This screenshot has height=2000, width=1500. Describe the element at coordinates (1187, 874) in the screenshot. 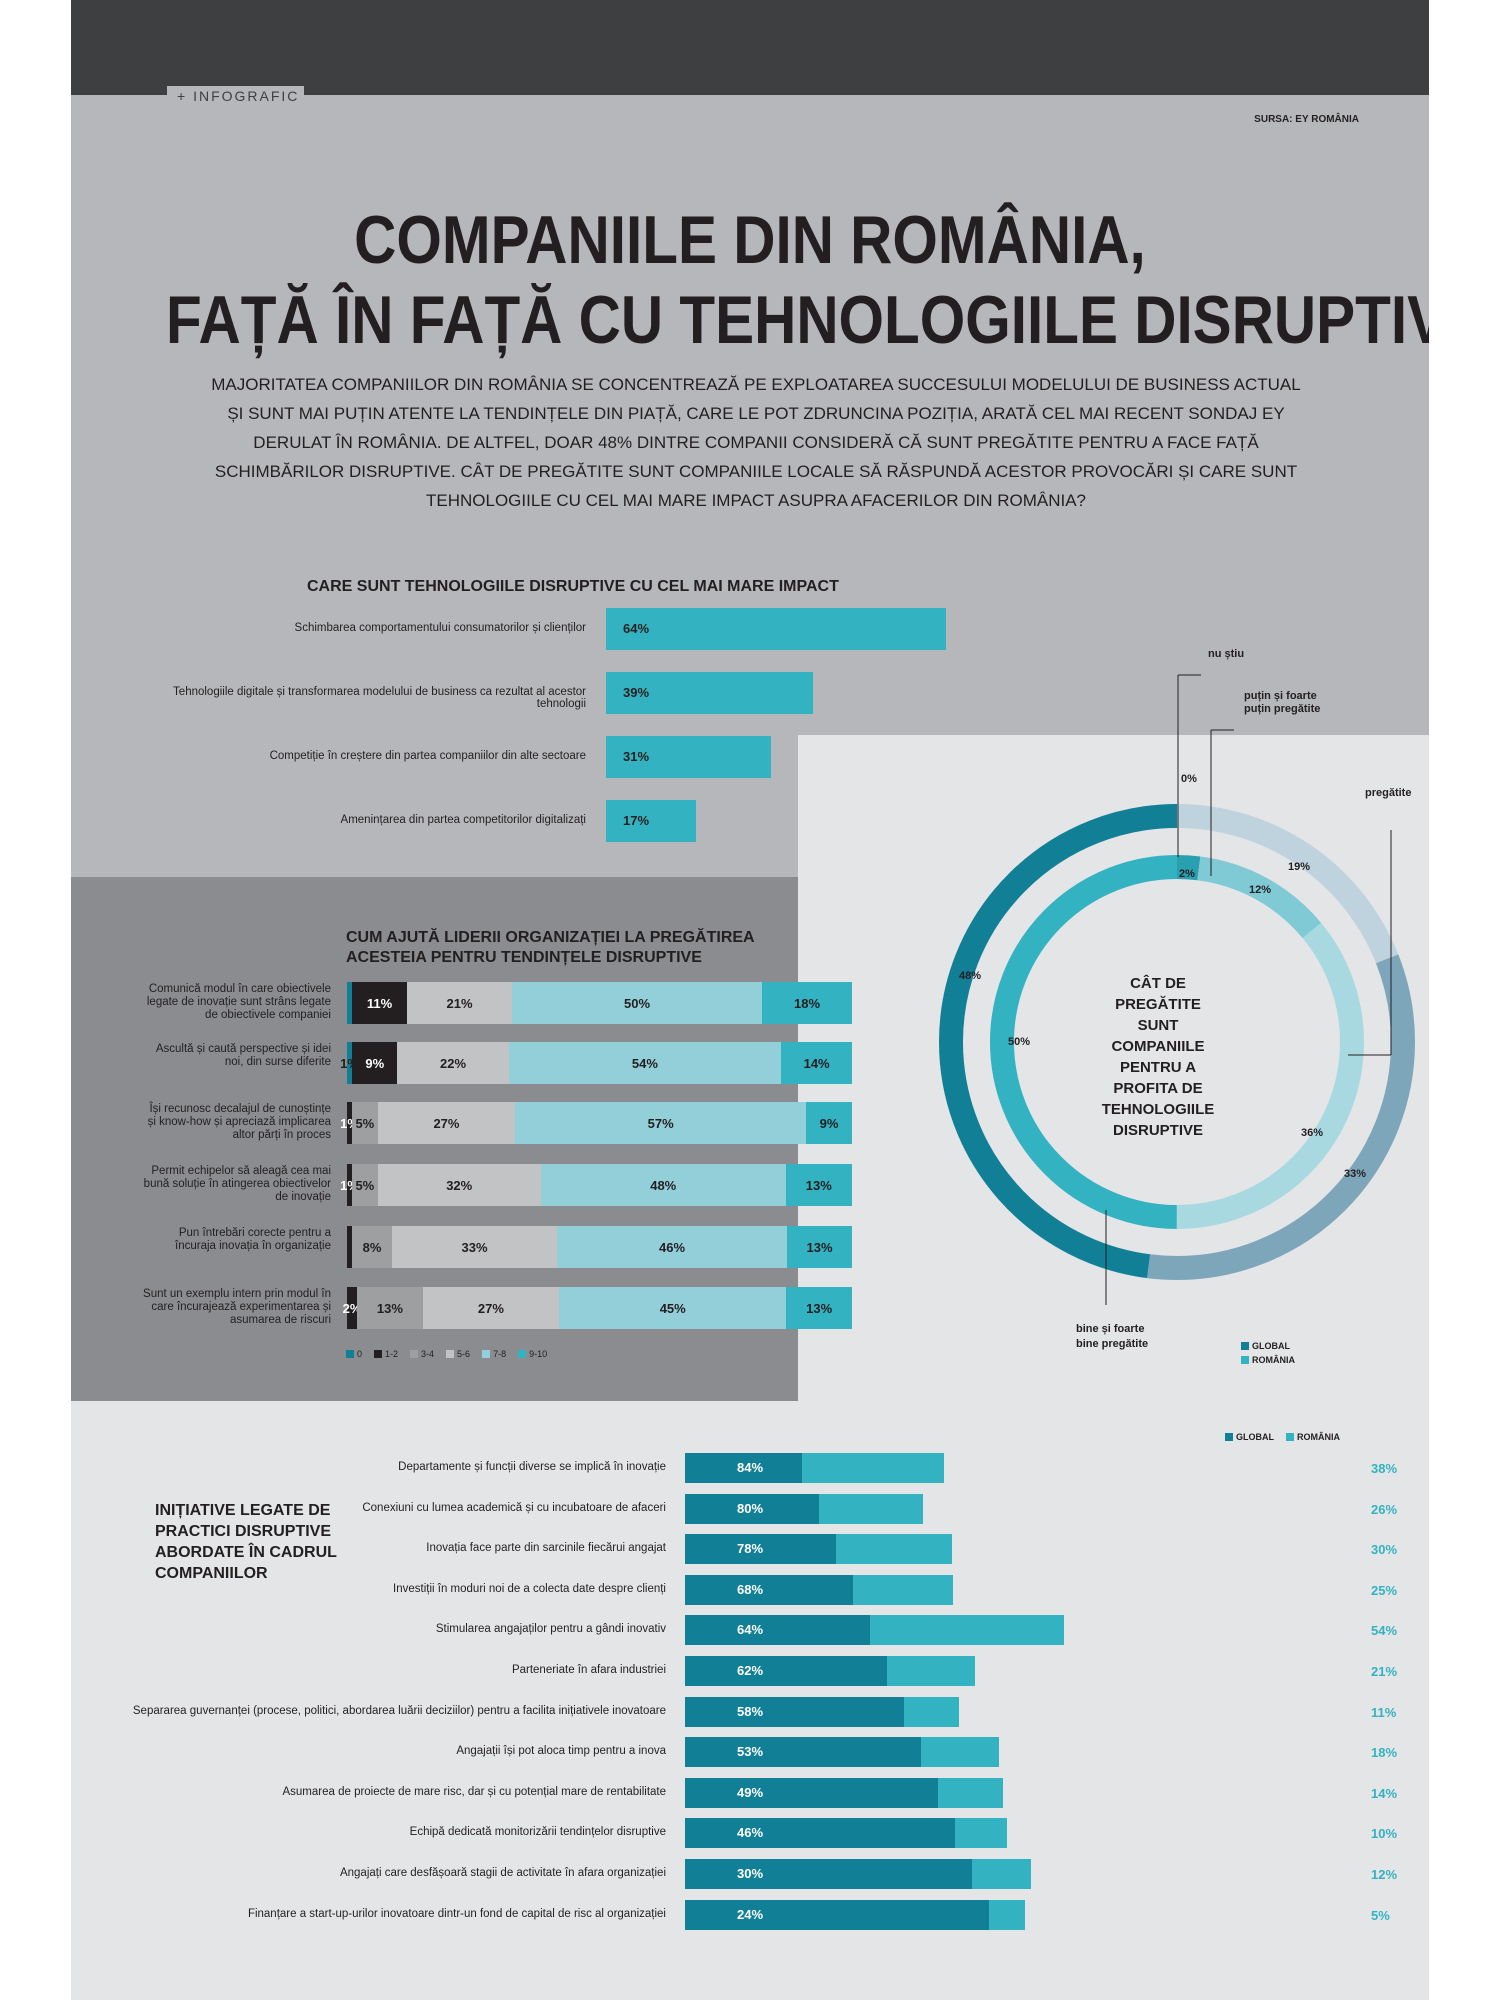

I see `donut-romania-value: 2%` at that location.